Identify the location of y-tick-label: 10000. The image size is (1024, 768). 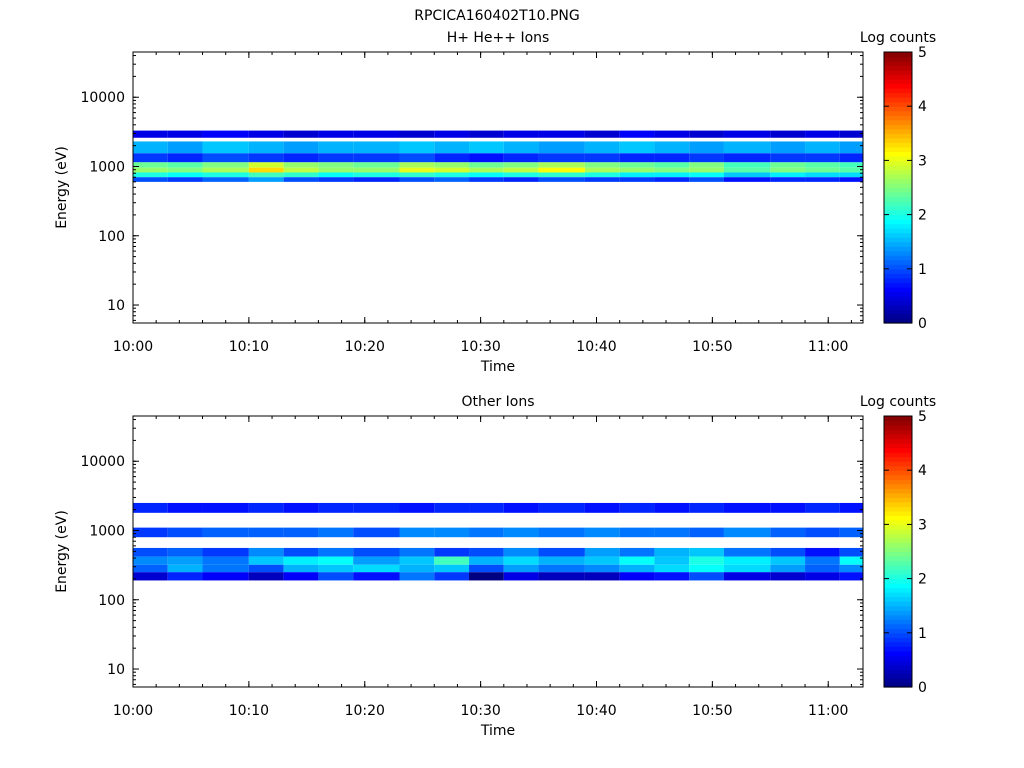
(102, 462).